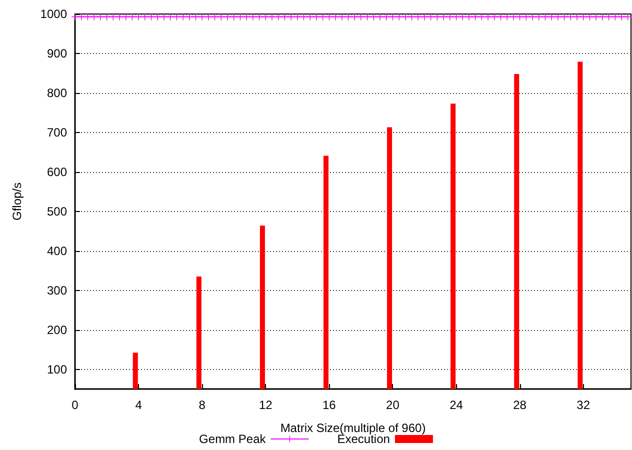 This screenshot has height=450, width=632. I want to click on y-tick-label: 900, so click(57, 53).